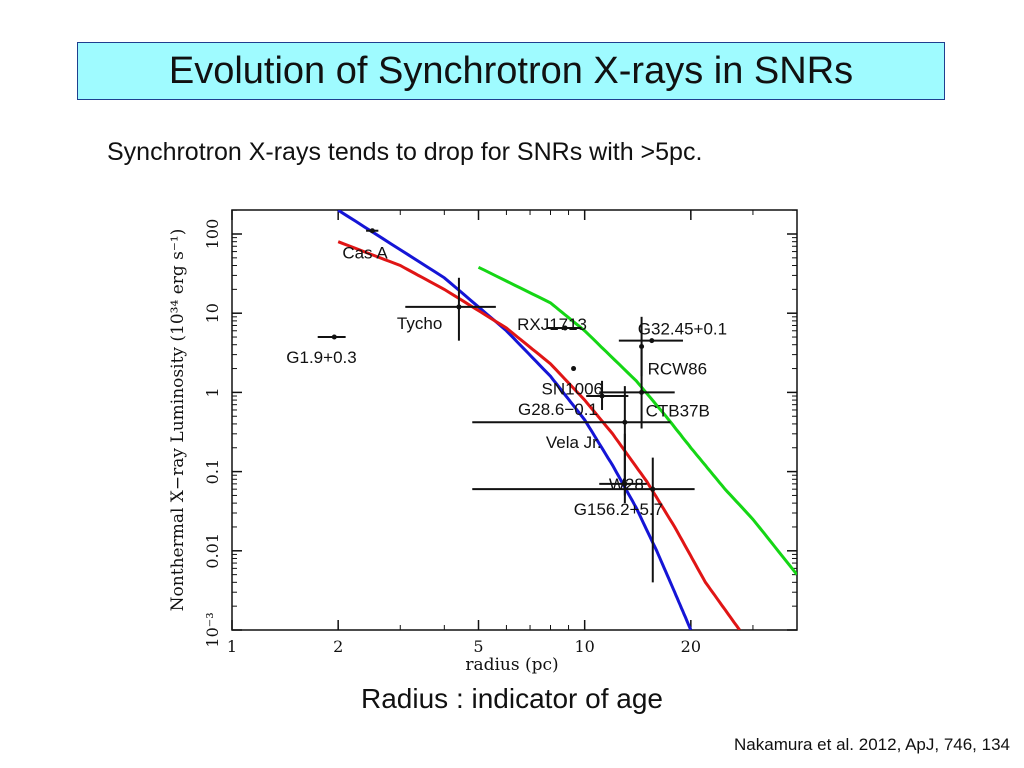 The width and height of the screenshot is (1024, 768). I want to click on x-tick-label: 20, so click(691, 646).